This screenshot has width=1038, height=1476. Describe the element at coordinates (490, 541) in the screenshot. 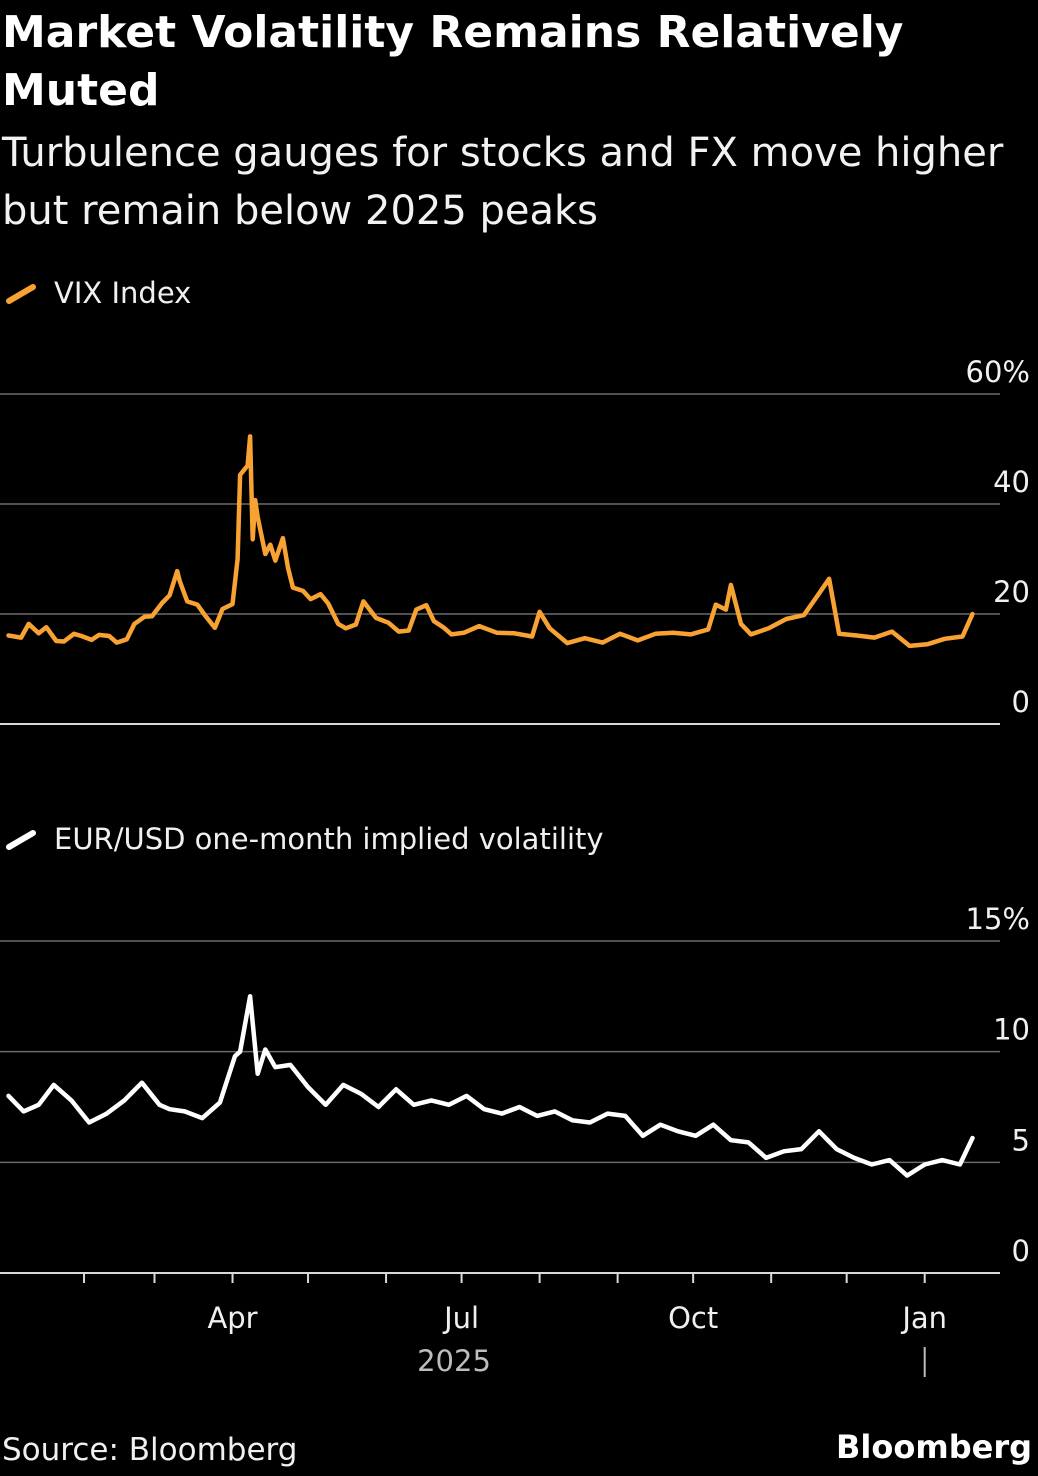

I see `vix-series-line` at that location.